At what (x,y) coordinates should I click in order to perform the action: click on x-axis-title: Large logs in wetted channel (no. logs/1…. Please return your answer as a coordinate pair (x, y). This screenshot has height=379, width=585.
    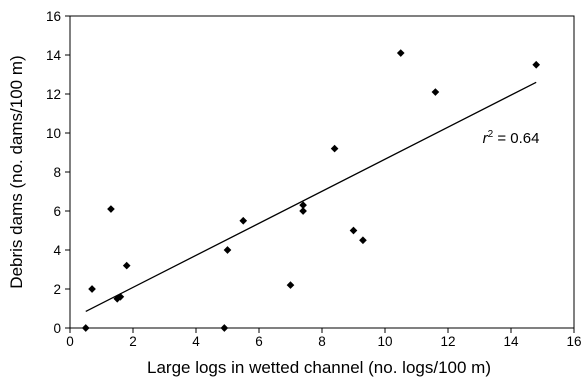
    Looking at the image, I should click on (319, 367).